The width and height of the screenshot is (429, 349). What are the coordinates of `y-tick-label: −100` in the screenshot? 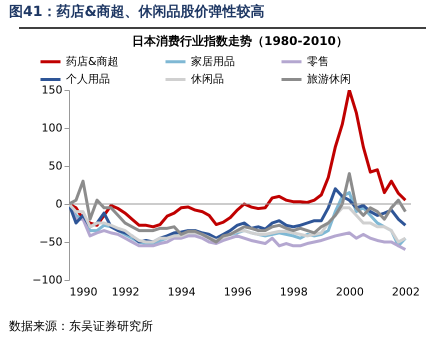 It's located at (47, 280).